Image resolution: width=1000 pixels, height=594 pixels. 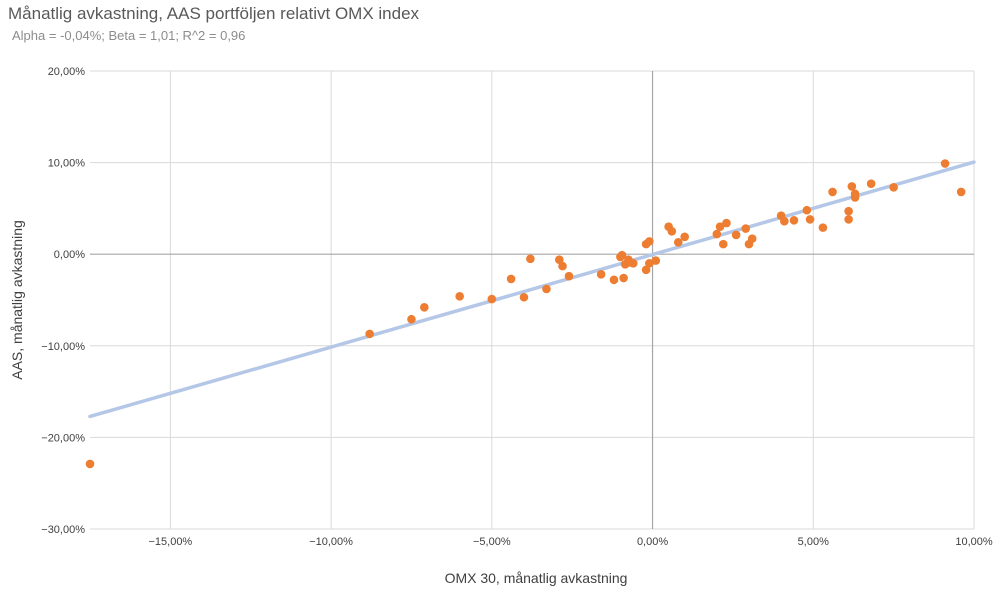 What do you see at coordinates (536, 578) in the screenshot?
I see `x-axis-title: OMX 30, månatlig avkastning` at bounding box center [536, 578].